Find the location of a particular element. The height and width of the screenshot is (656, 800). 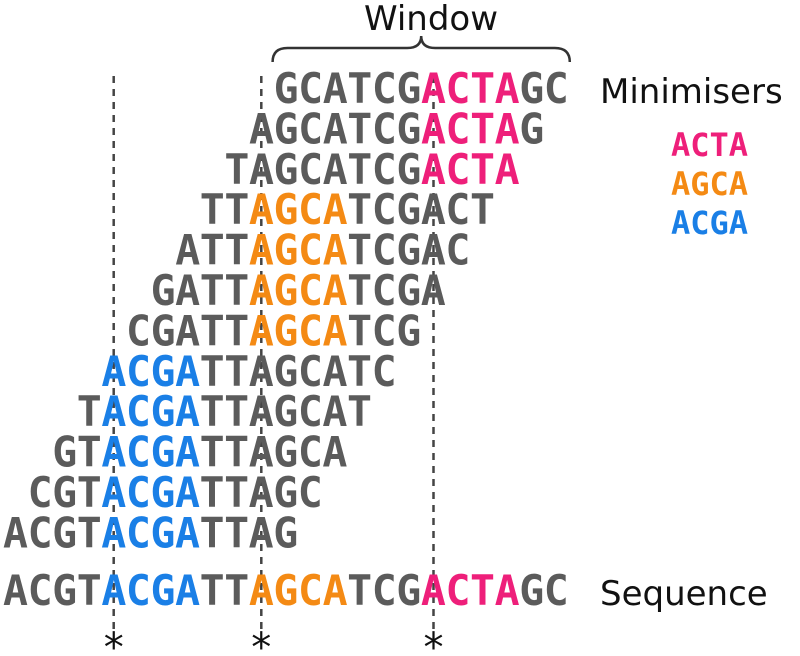

legend-item: ACGA is located at coordinates (709, 223).